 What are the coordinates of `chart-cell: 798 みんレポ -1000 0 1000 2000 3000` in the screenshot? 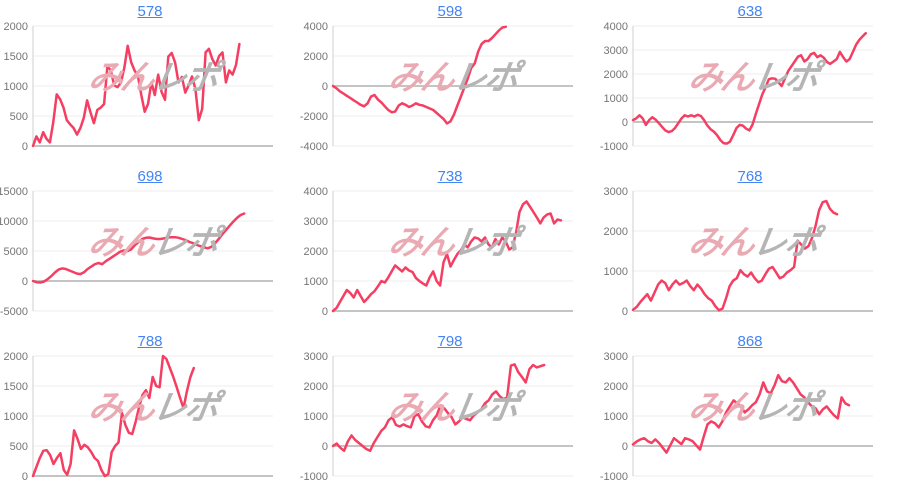 It's located at (450, 412).